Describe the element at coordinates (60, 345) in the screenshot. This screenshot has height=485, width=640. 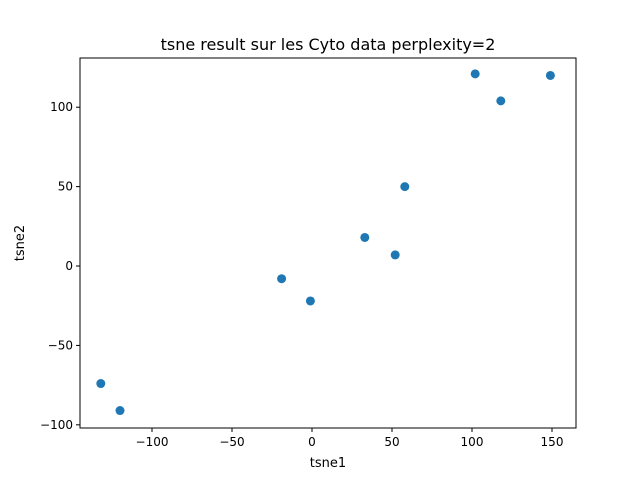
I see `y-tick-label: −50` at that location.